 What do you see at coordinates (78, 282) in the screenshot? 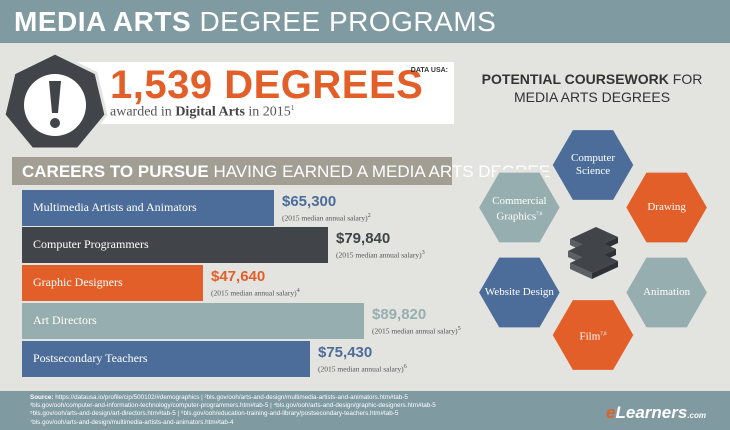
I see `career-label: Graphic Designers` at bounding box center [78, 282].